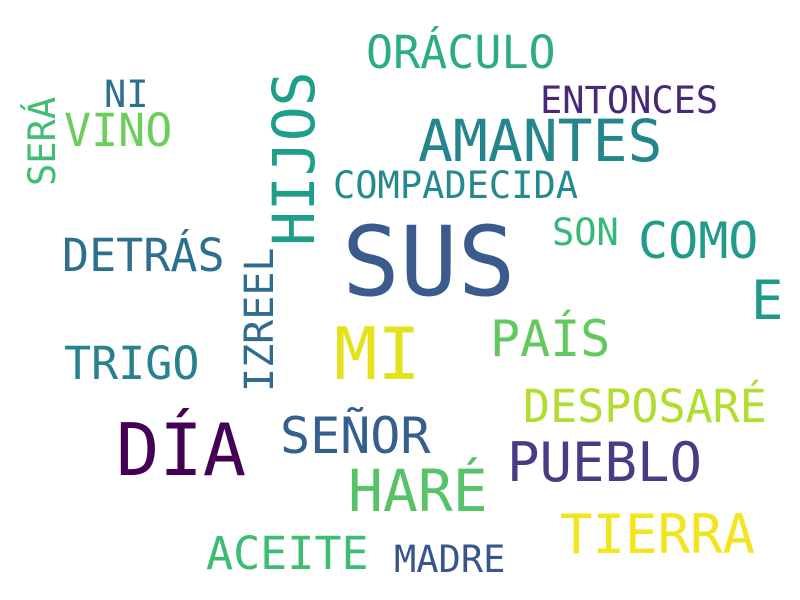 Image resolution: width=800 pixels, height=600 pixels. I want to click on word-sus: SUS, so click(429, 262).